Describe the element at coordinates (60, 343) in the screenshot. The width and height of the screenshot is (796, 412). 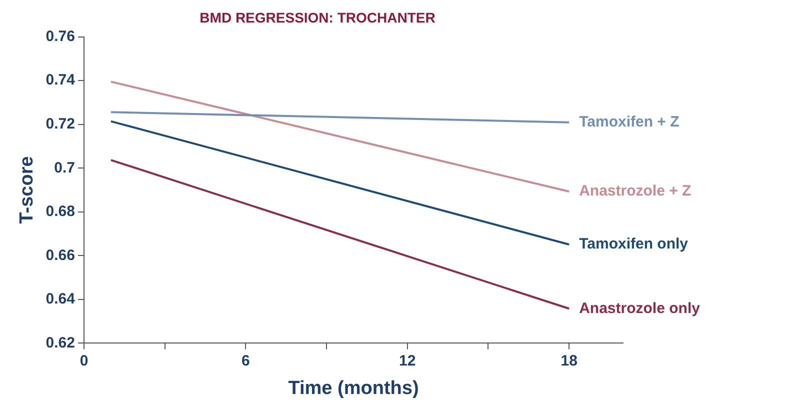
I see `y-tick-label: 0.62` at that location.